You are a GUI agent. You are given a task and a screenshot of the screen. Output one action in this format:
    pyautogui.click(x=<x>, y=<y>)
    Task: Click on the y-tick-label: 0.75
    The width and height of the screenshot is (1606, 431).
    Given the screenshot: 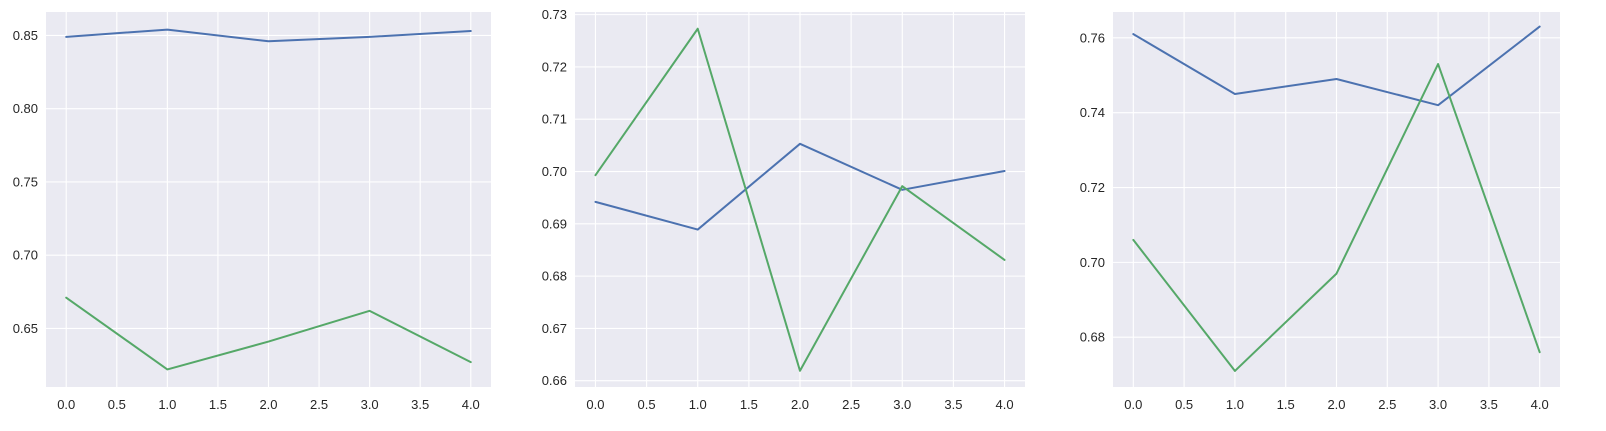 What is the action you would take?
    pyautogui.click(x=25, y=181)
    